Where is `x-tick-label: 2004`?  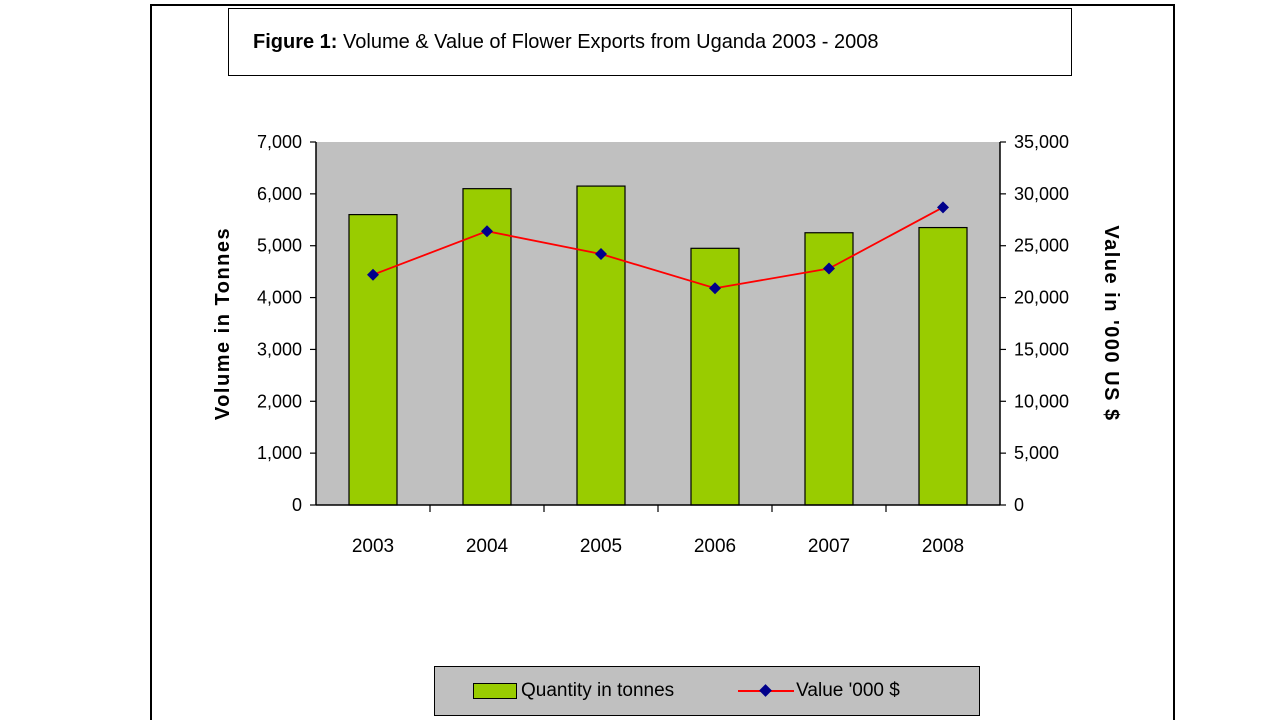 x-tick-label: 2004 is located at coordinates (487, 546).